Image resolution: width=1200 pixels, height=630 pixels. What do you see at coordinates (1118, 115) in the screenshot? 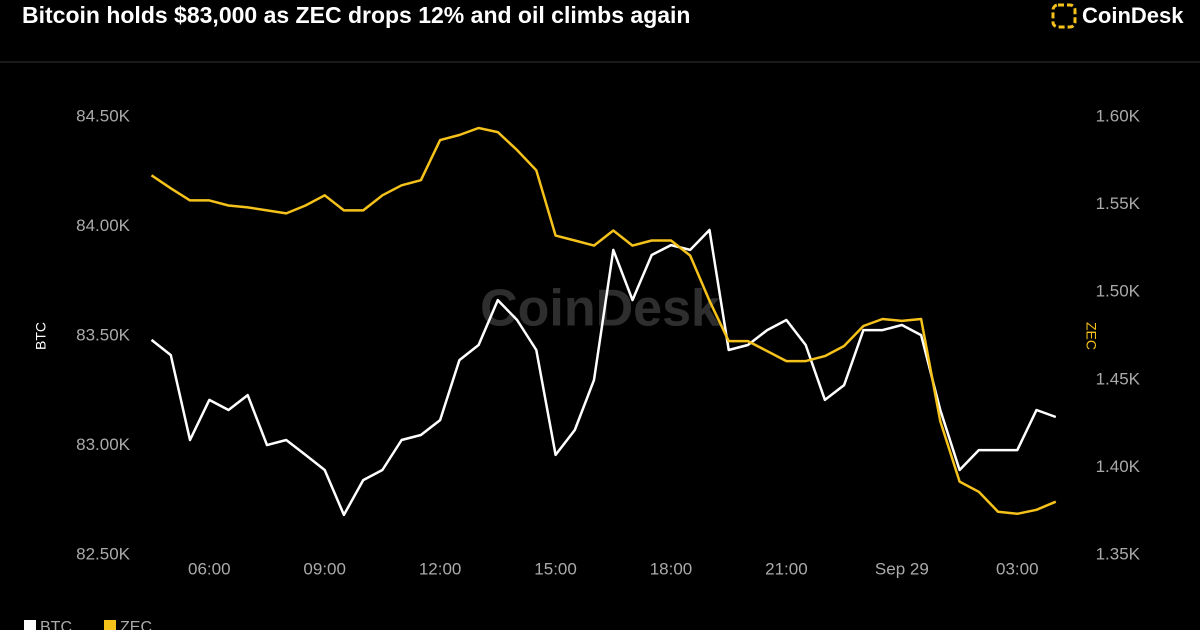
I see `y2-tick-label: 1.60K` at bounding box center [1118, 115].